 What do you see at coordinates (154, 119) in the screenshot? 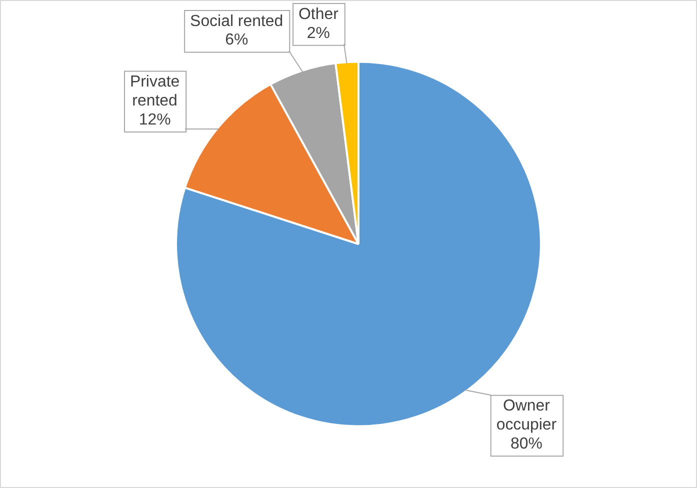
I see `data-label: 12%` at bounding box center [154, 119].